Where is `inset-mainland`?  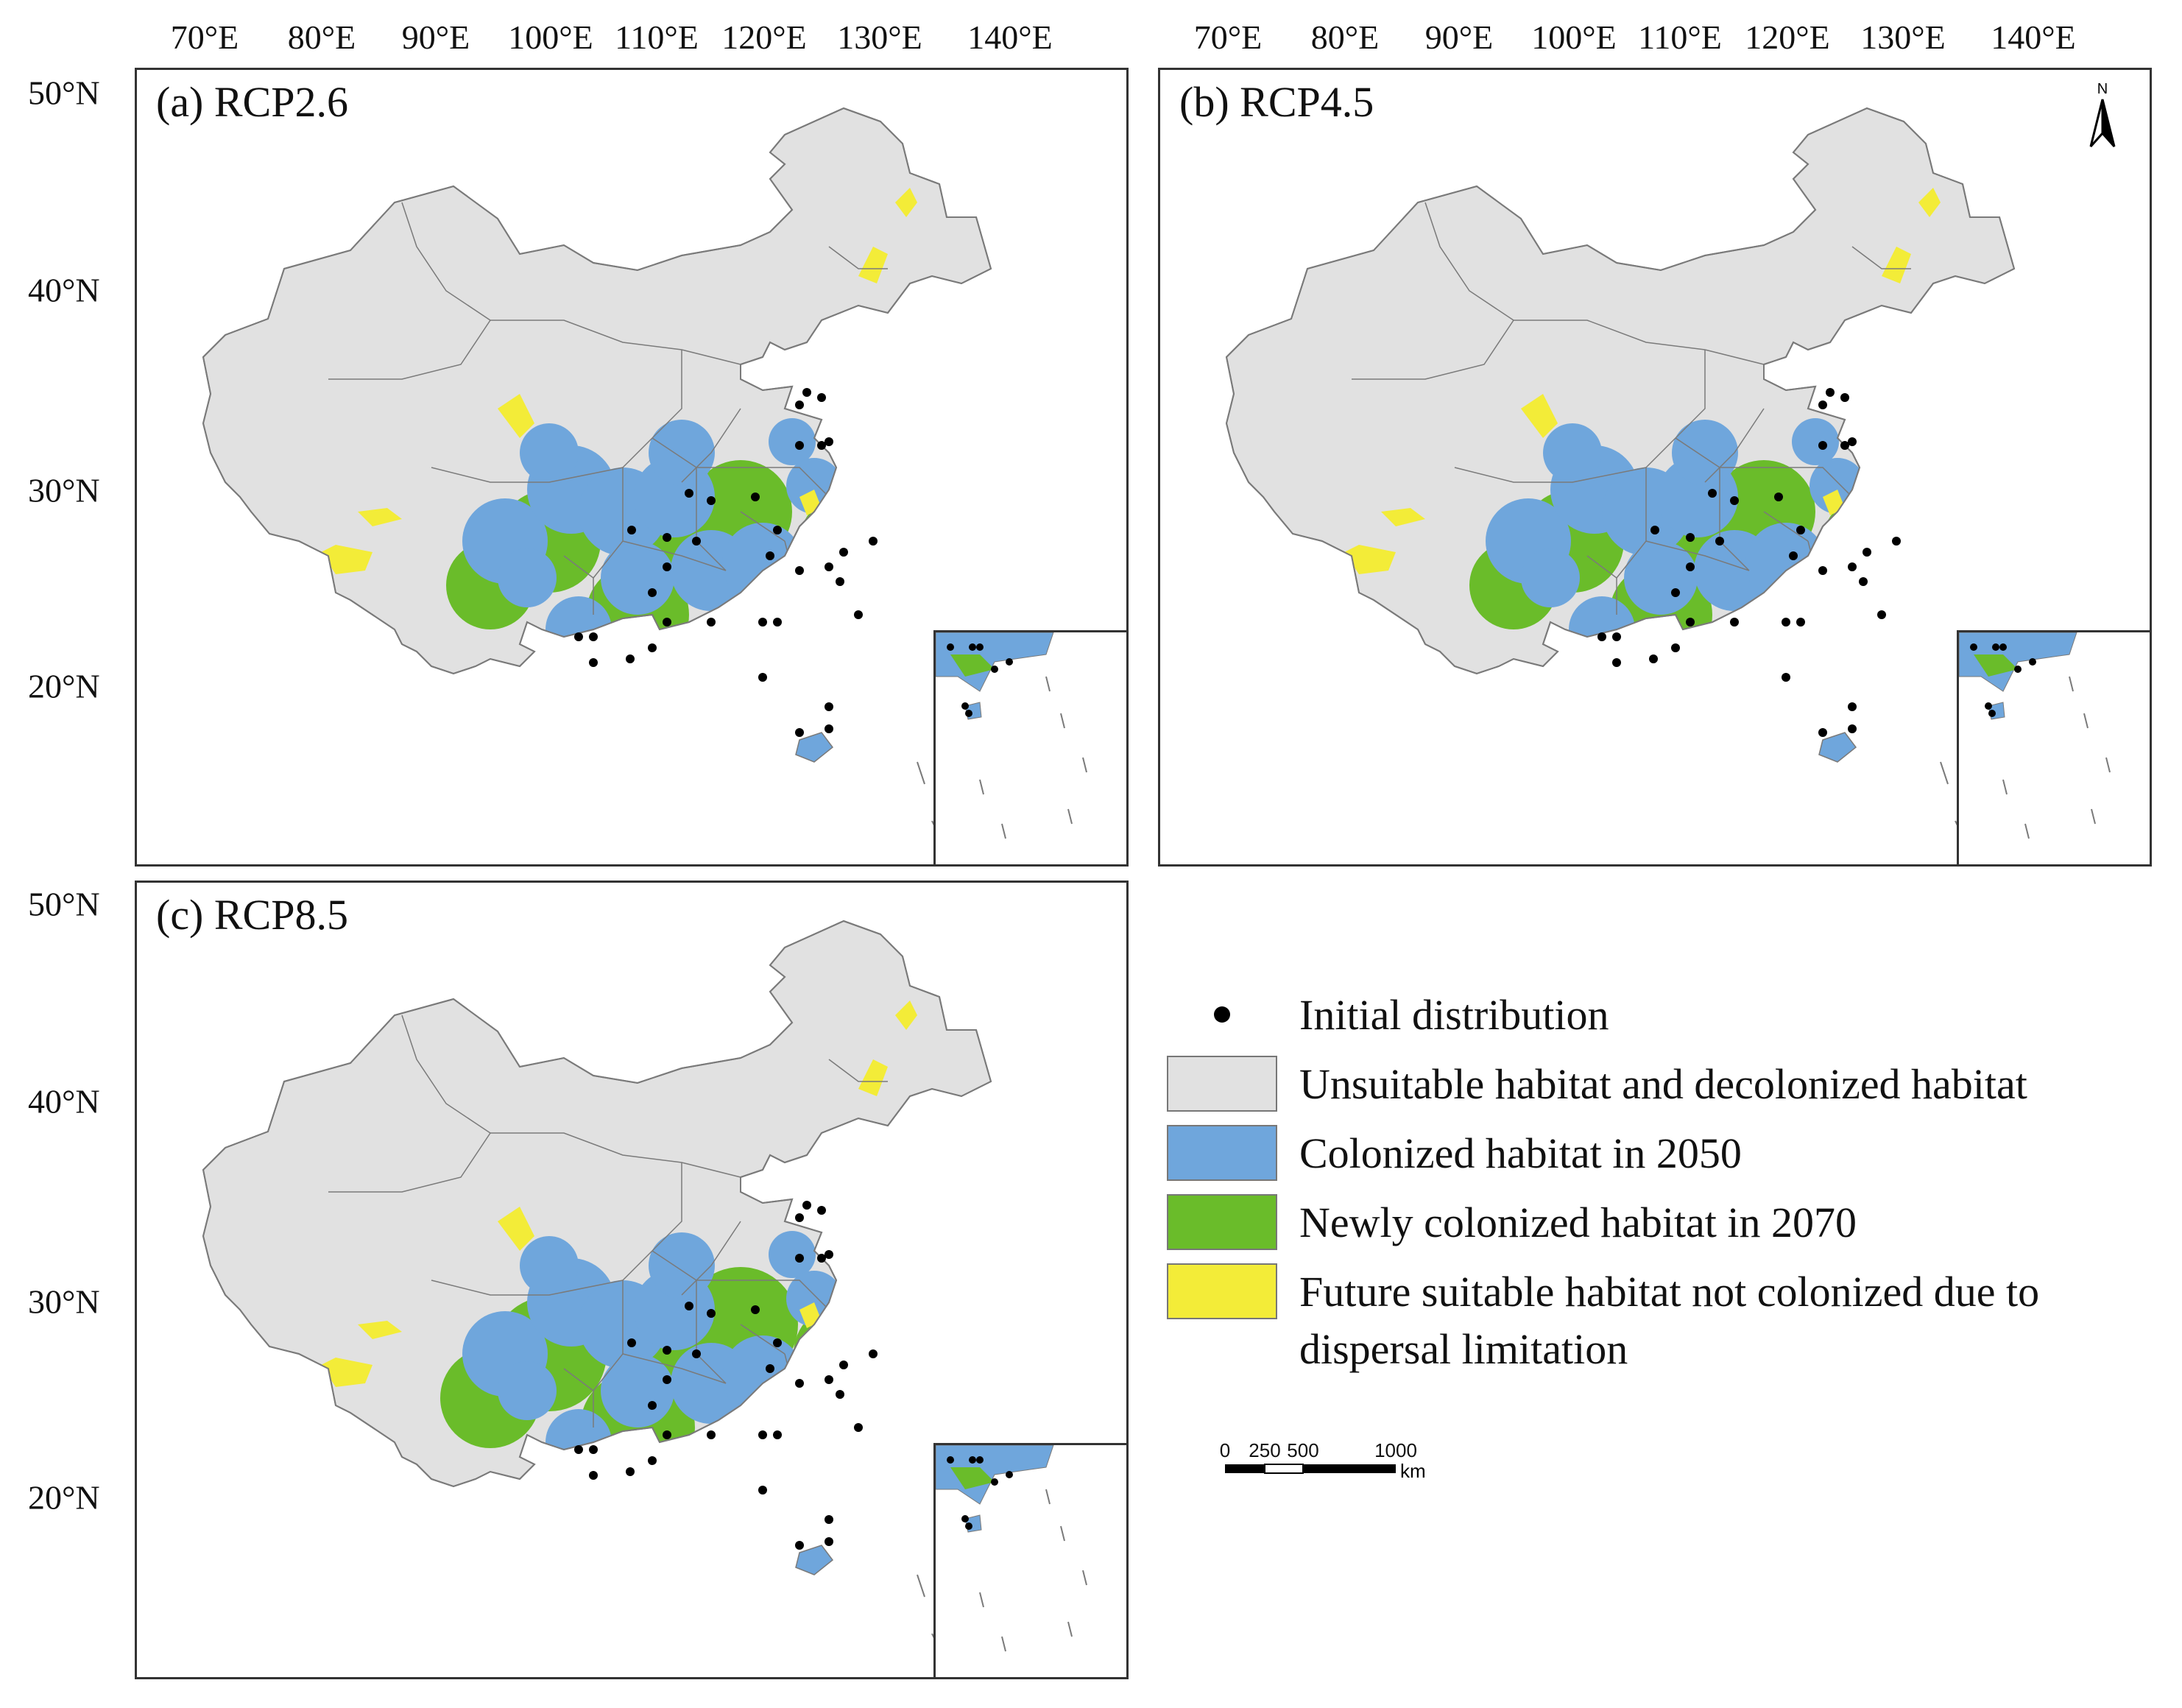 inset-mainland is located at coordinates (995, 662).